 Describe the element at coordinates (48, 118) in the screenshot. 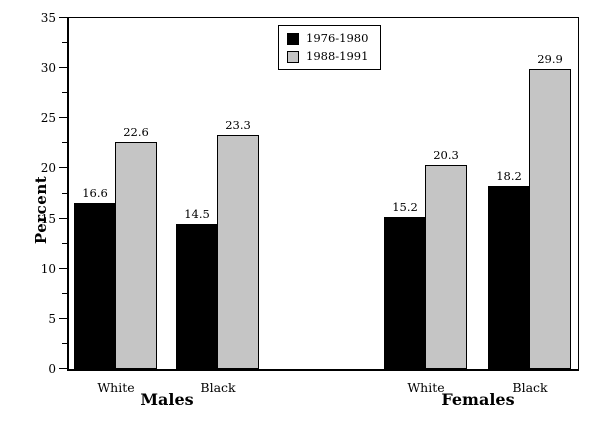

I see `y-axis-tick-label: 25` at that location.